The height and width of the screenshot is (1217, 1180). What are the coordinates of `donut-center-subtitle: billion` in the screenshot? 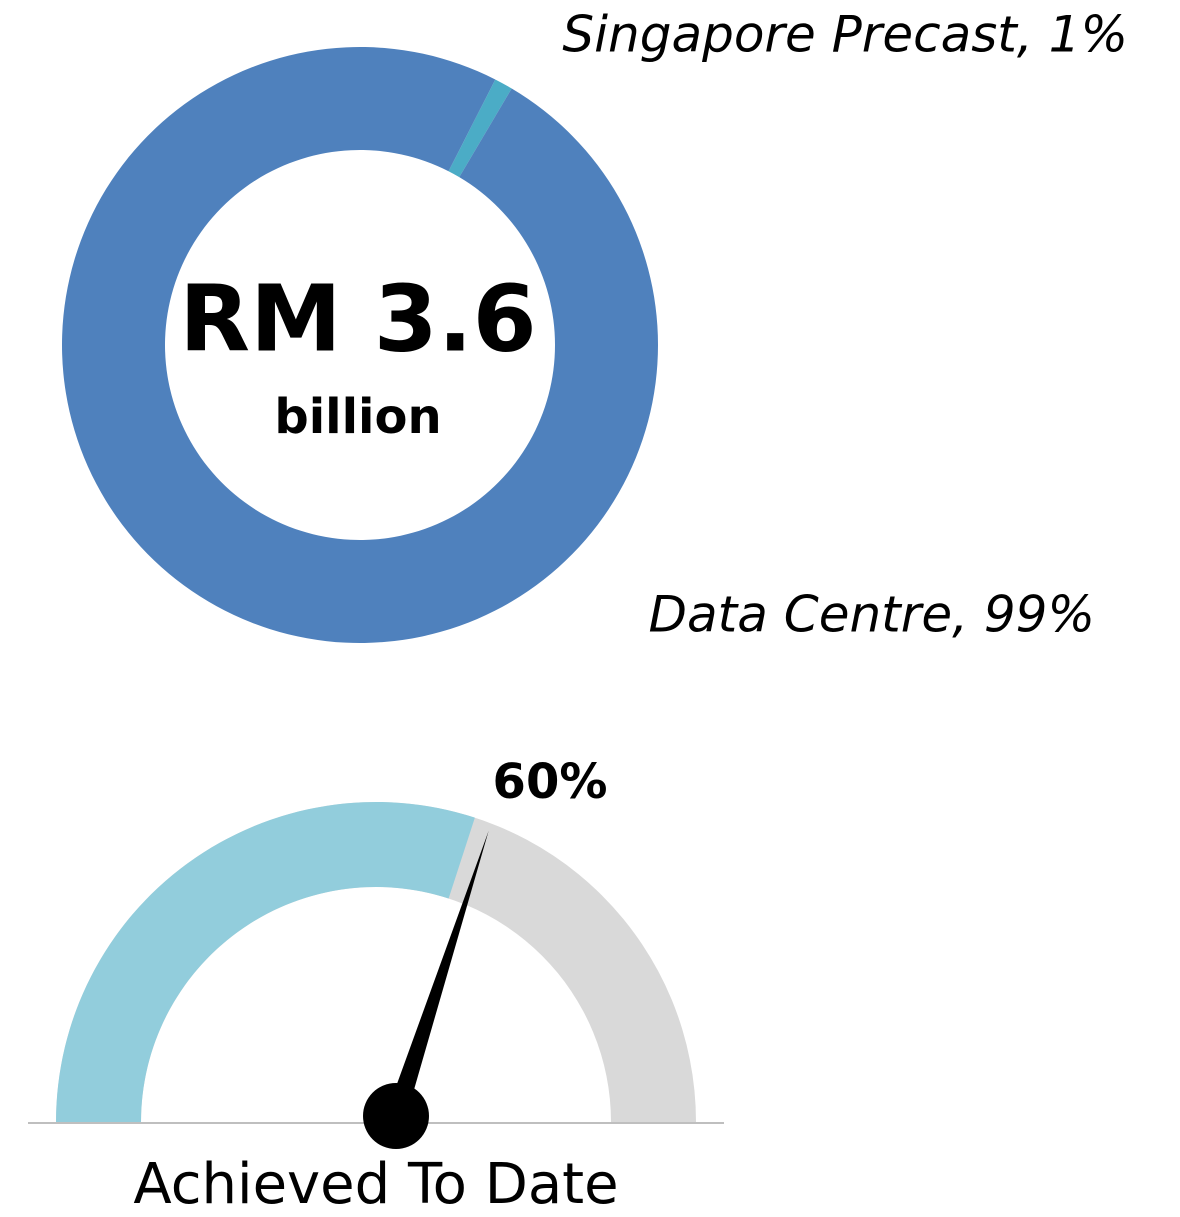 It's located at (357, 417).